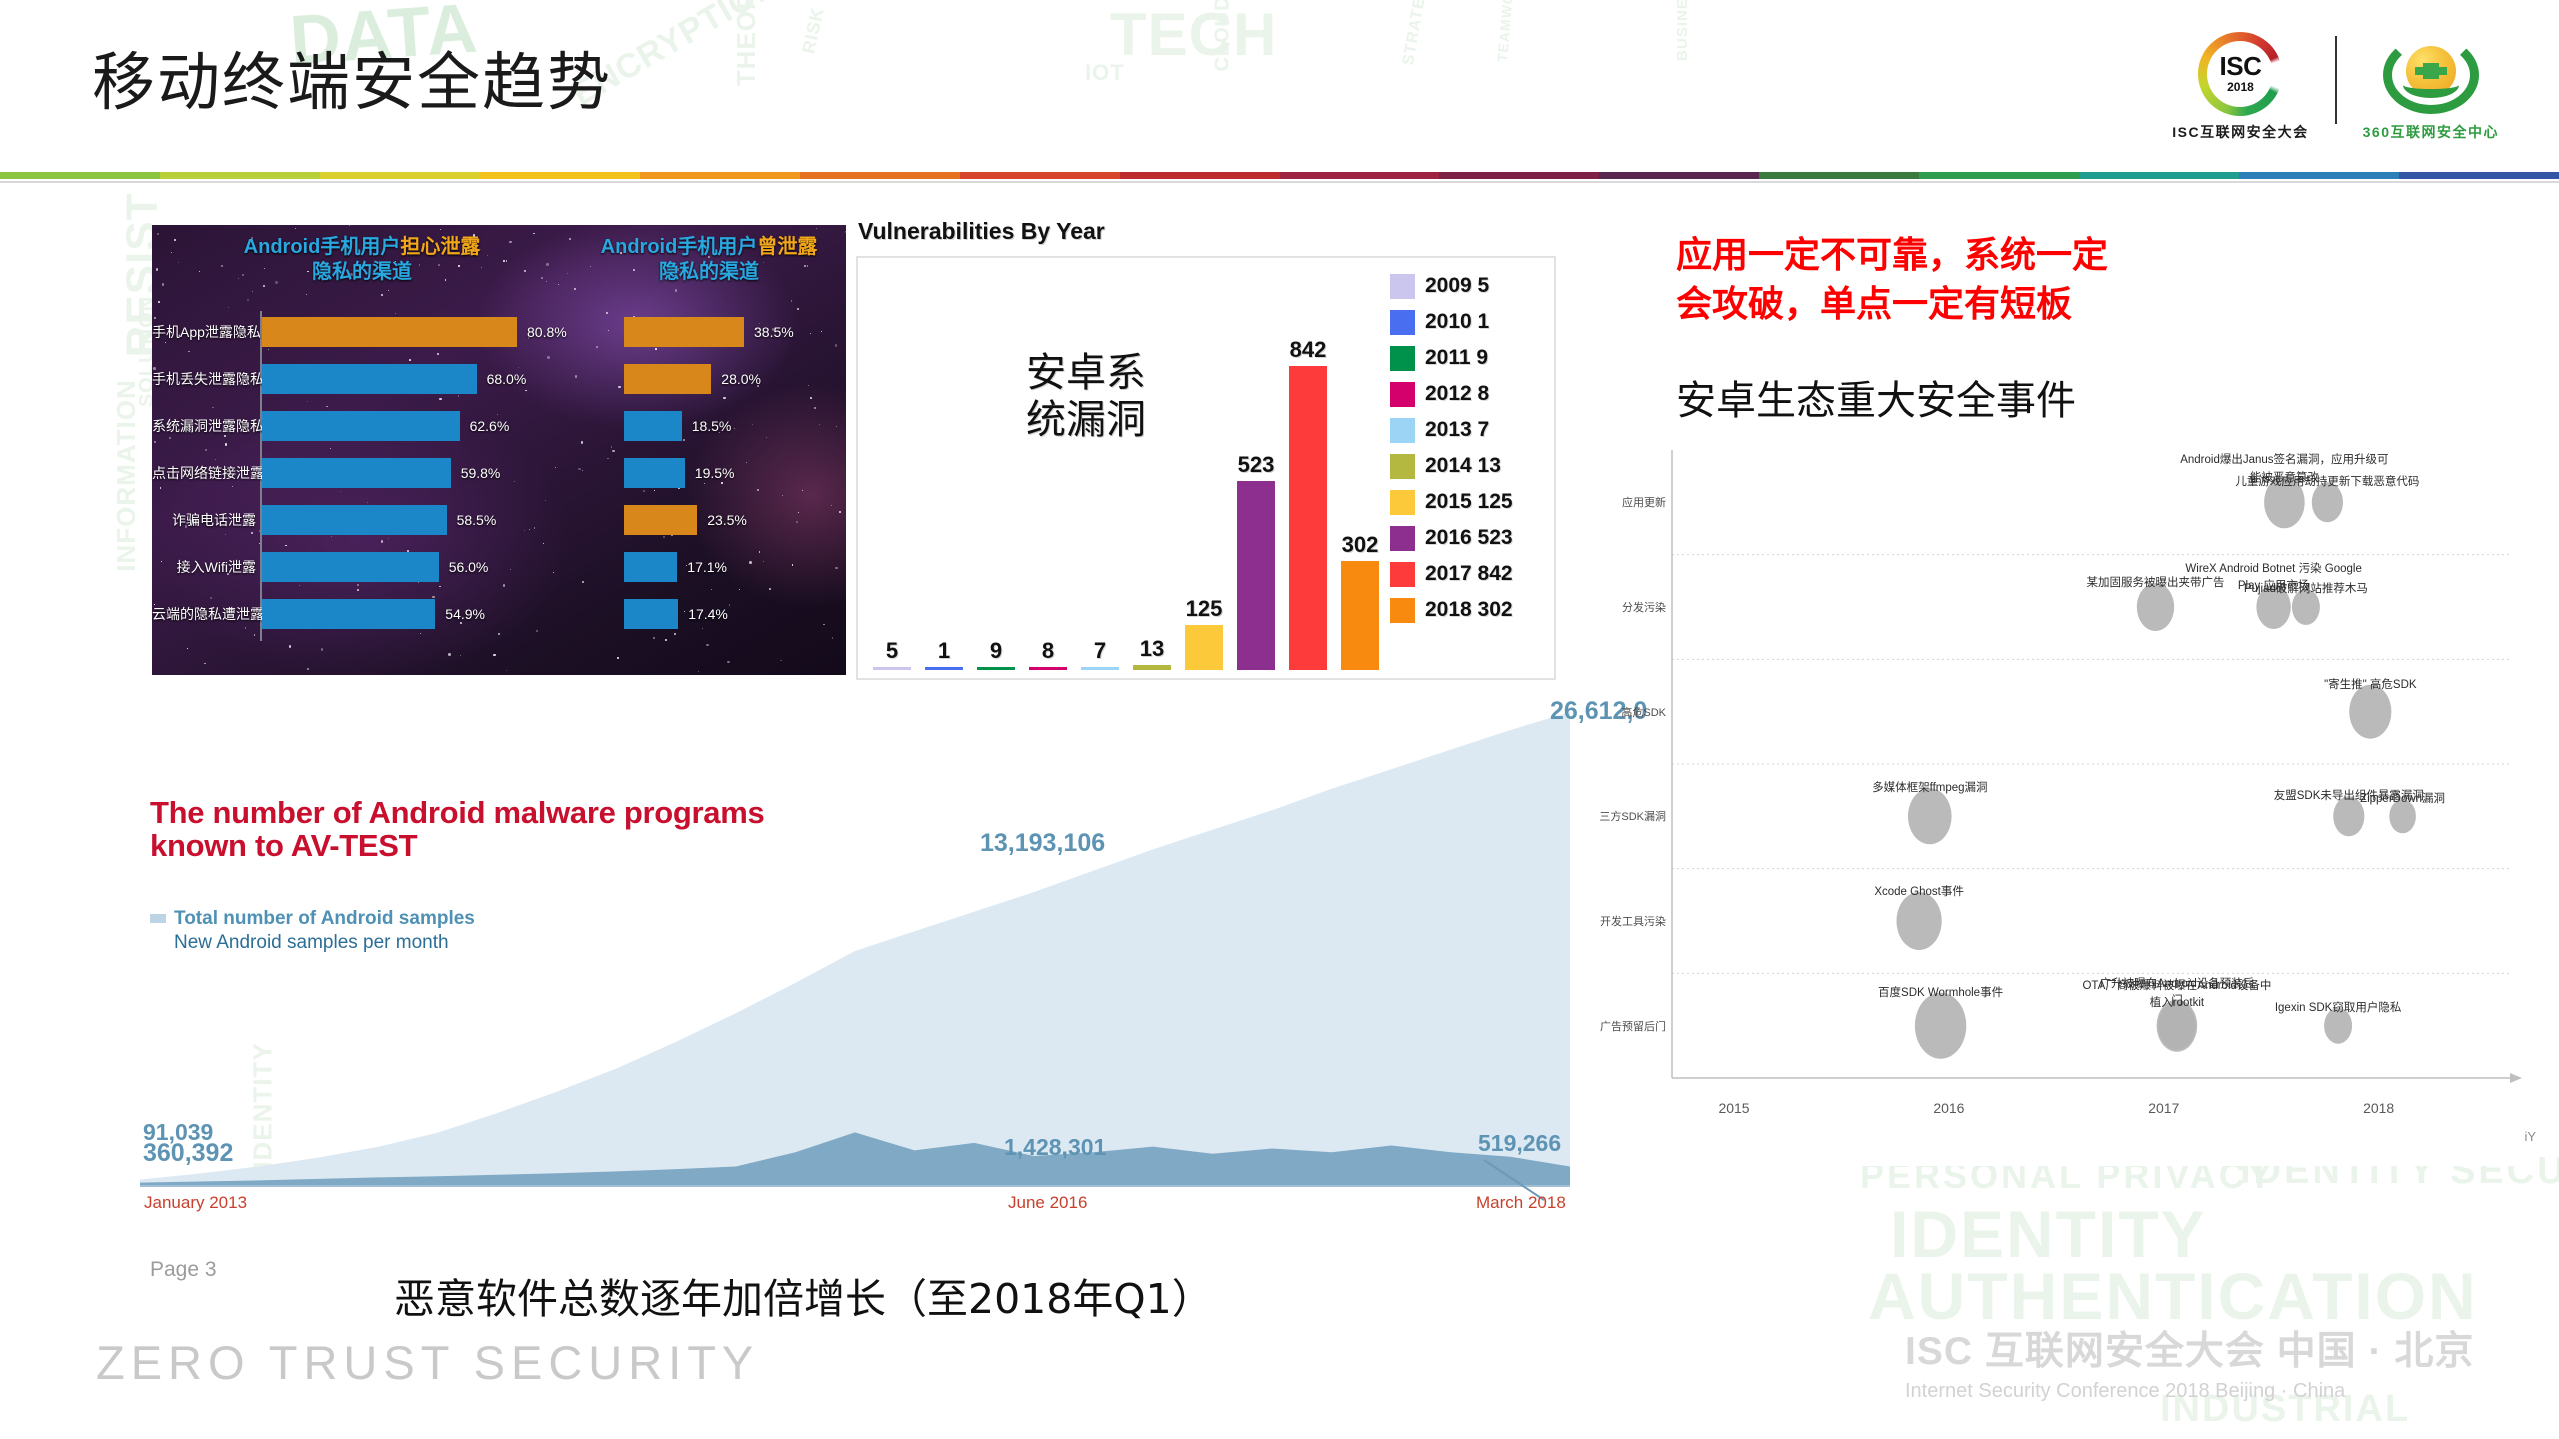  What do you see at coordinates (158, 918) in the screenshot?
I see `legend-swatch-total` at bounding box center [158, 918].